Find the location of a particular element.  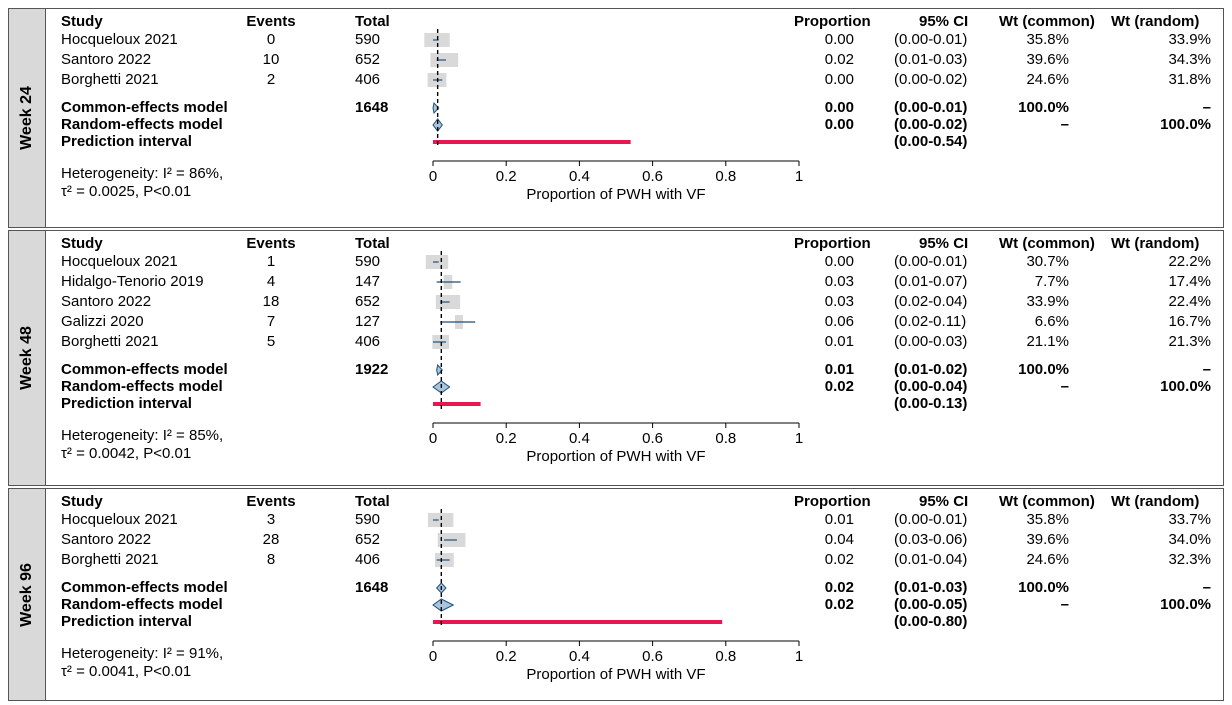

study-ci: (0.02-0.04) is located at coordinates (931, 301).